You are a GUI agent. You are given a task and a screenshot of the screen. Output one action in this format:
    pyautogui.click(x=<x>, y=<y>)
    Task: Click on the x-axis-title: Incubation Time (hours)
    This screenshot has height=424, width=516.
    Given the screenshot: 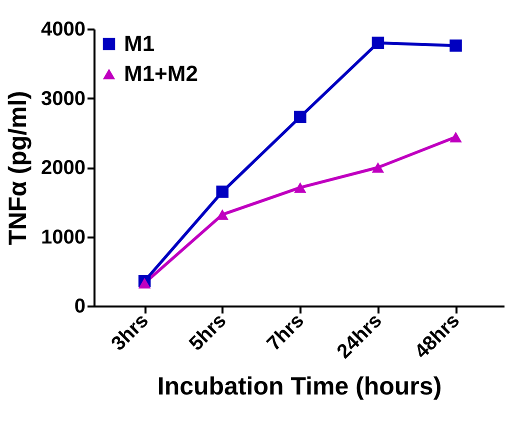 What is the action you would take?
    pyautogui.click(x=299, y=386)
    